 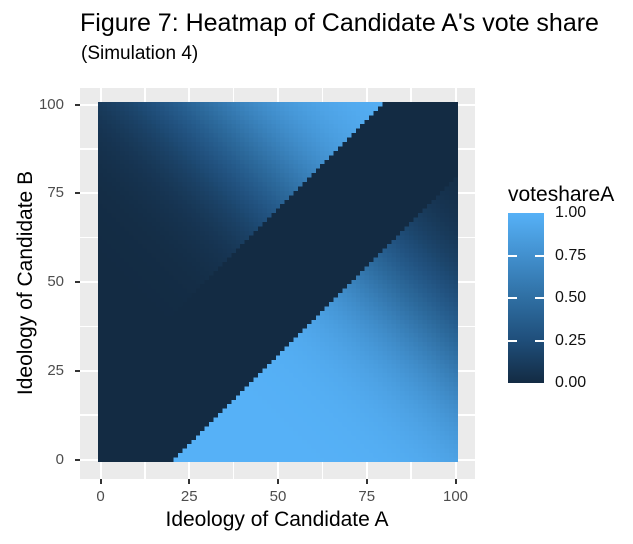 I want to click on y-tick-label: 50, so click(x=55, y=281).